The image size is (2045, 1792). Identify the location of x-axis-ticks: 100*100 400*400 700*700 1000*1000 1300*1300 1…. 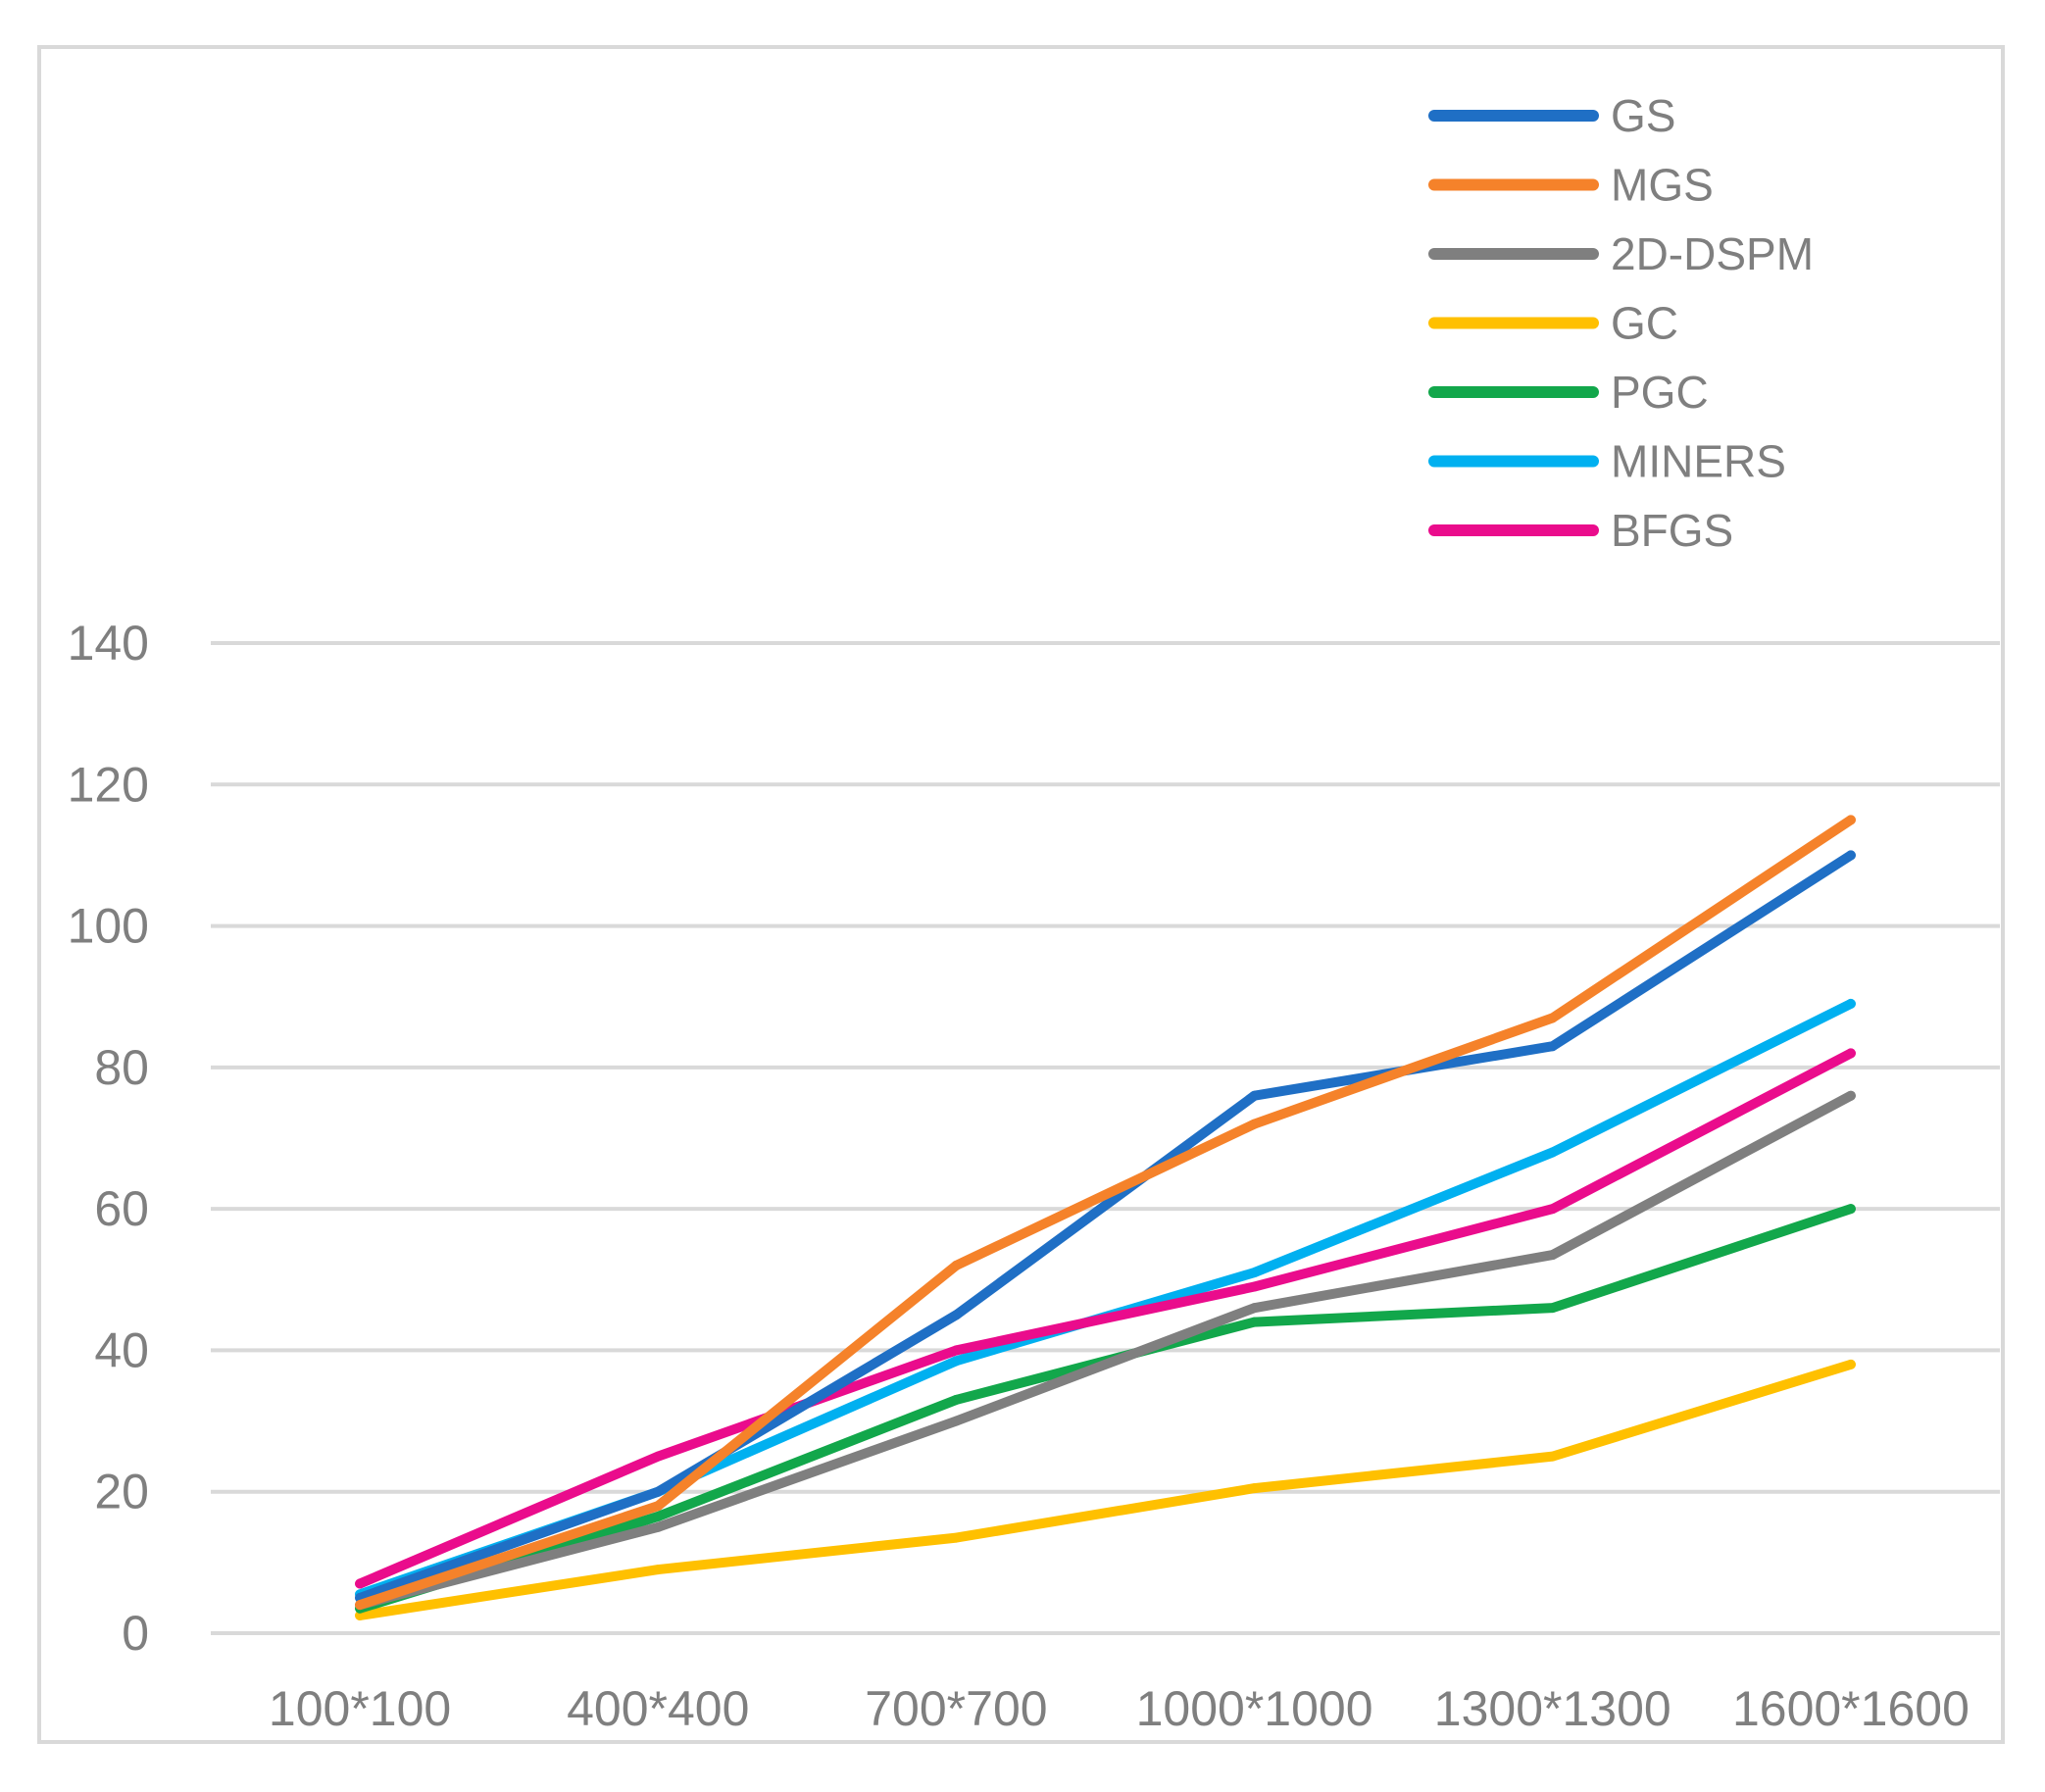
(1119, 1709).